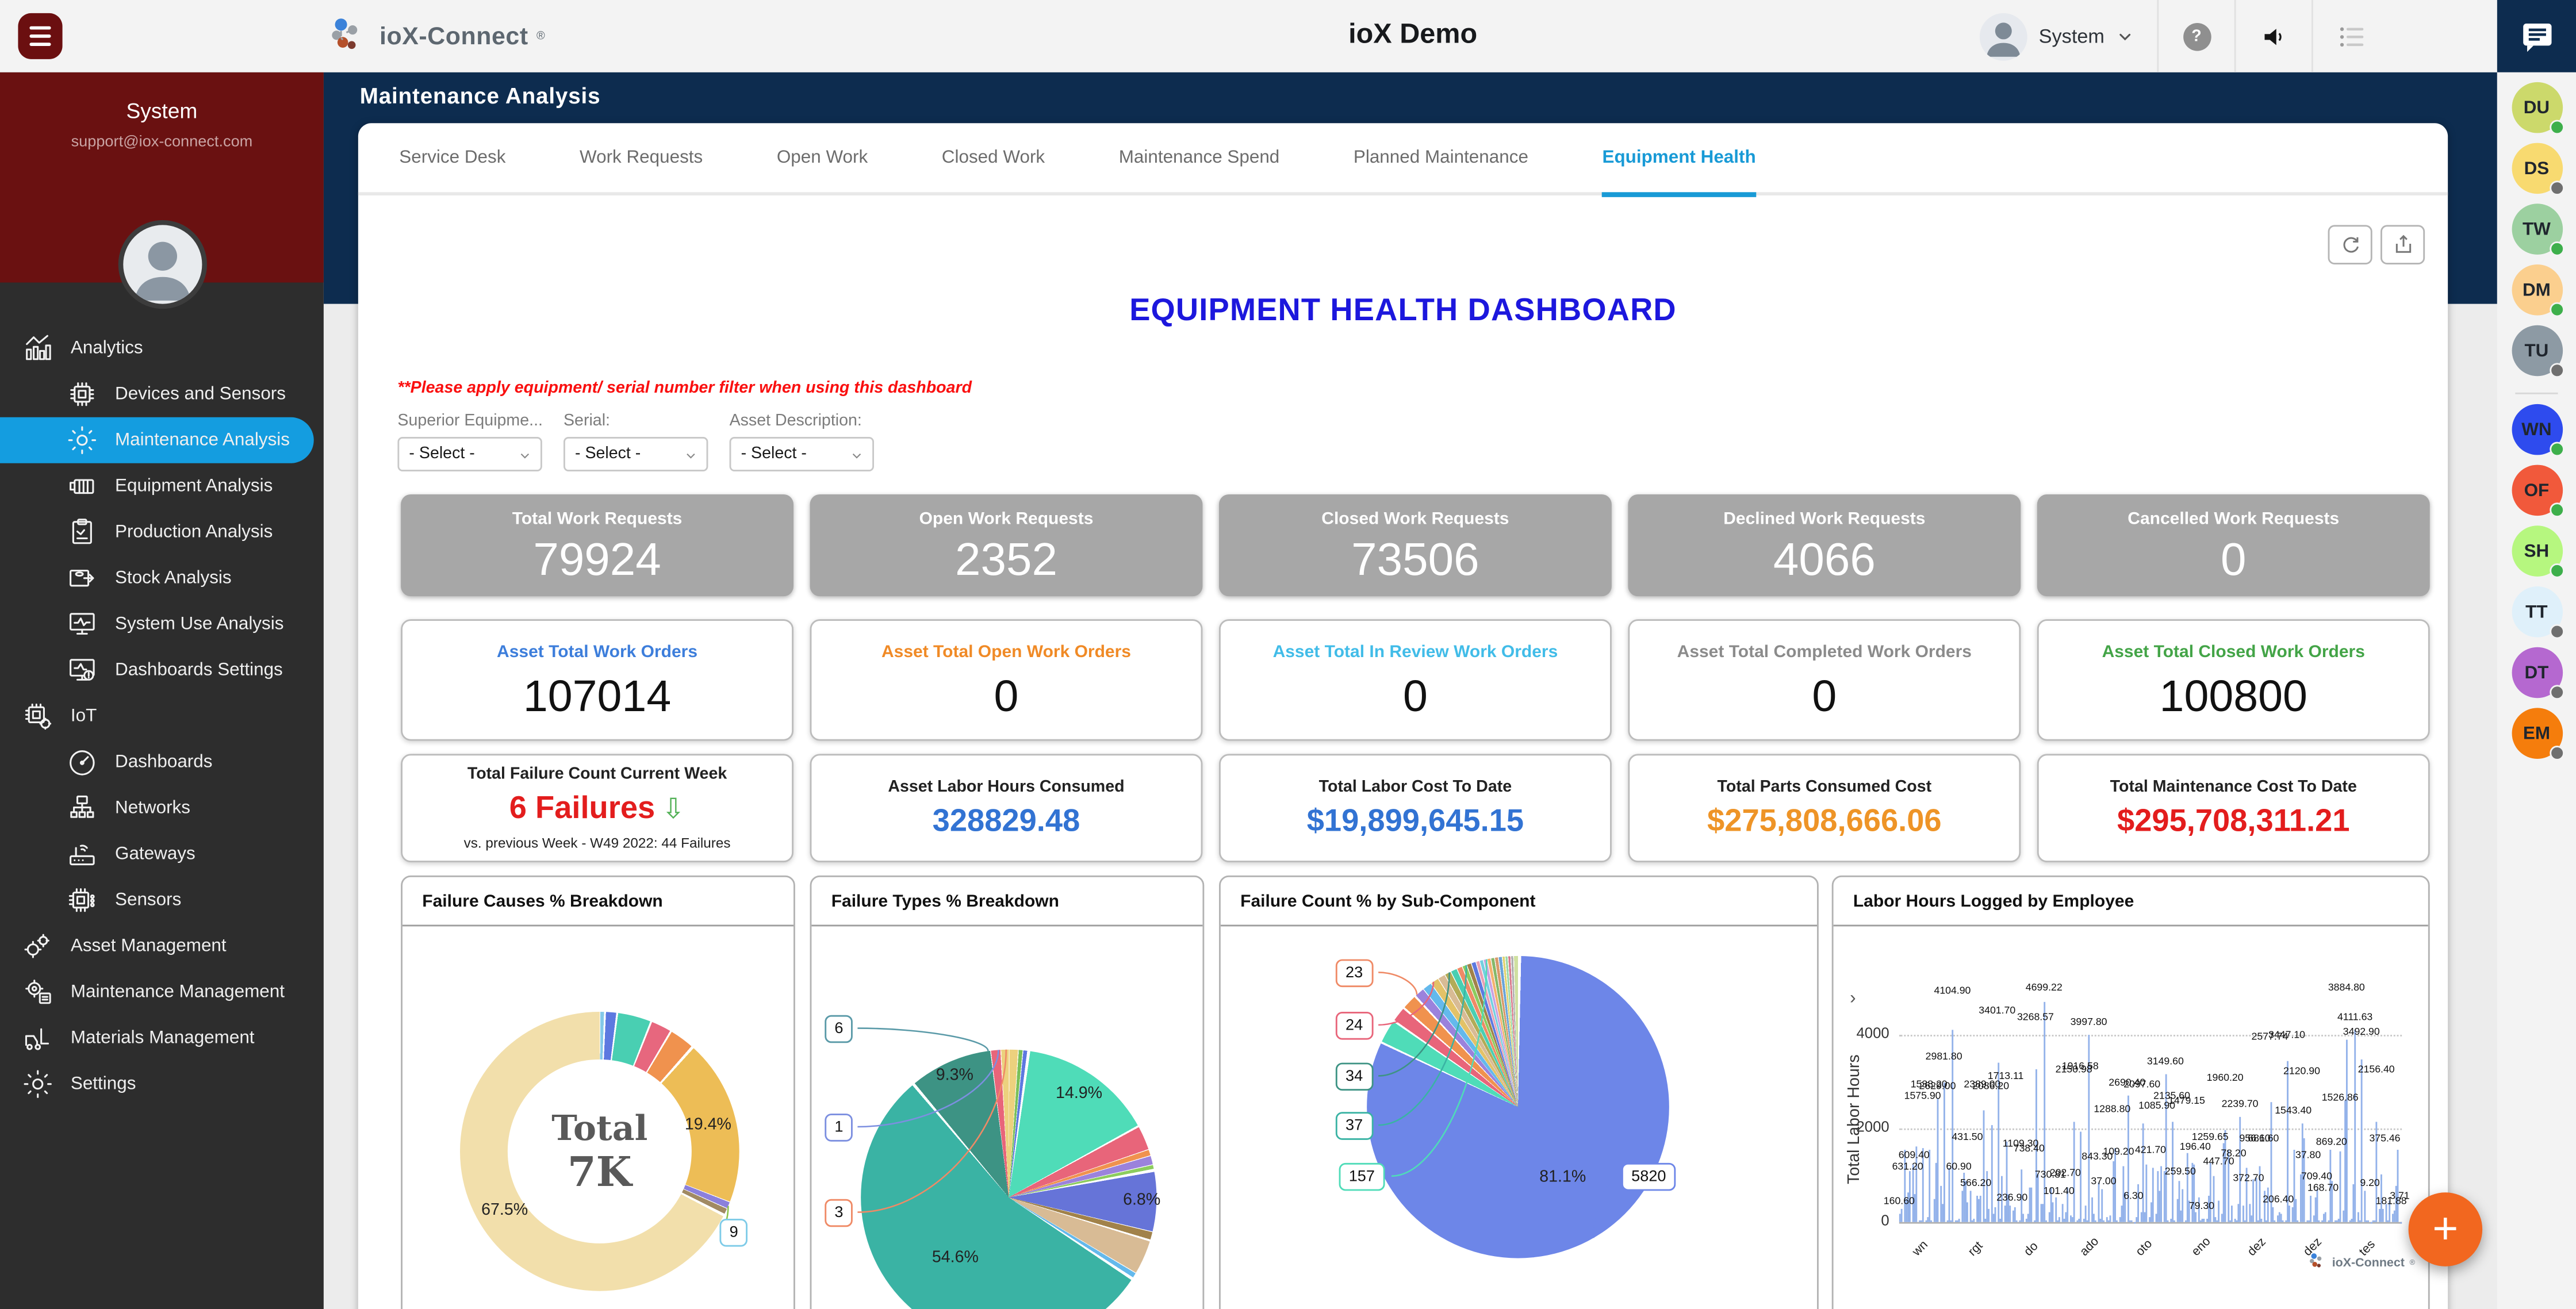 Image resolution: width=2576 pixels, height=1309 pixels. Describe the element at coordinates (540, 36) in the screenshot. I see `brand-registered-mark: ®` at that location.